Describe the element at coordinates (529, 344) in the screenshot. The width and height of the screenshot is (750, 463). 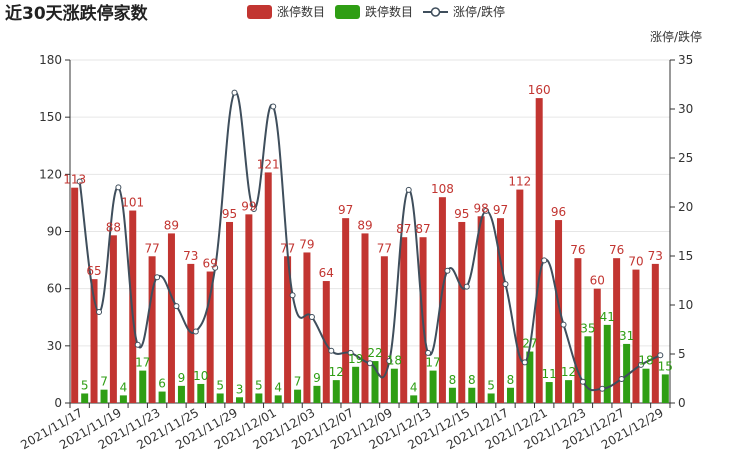
I see `bar-down-label: 27` at that location.